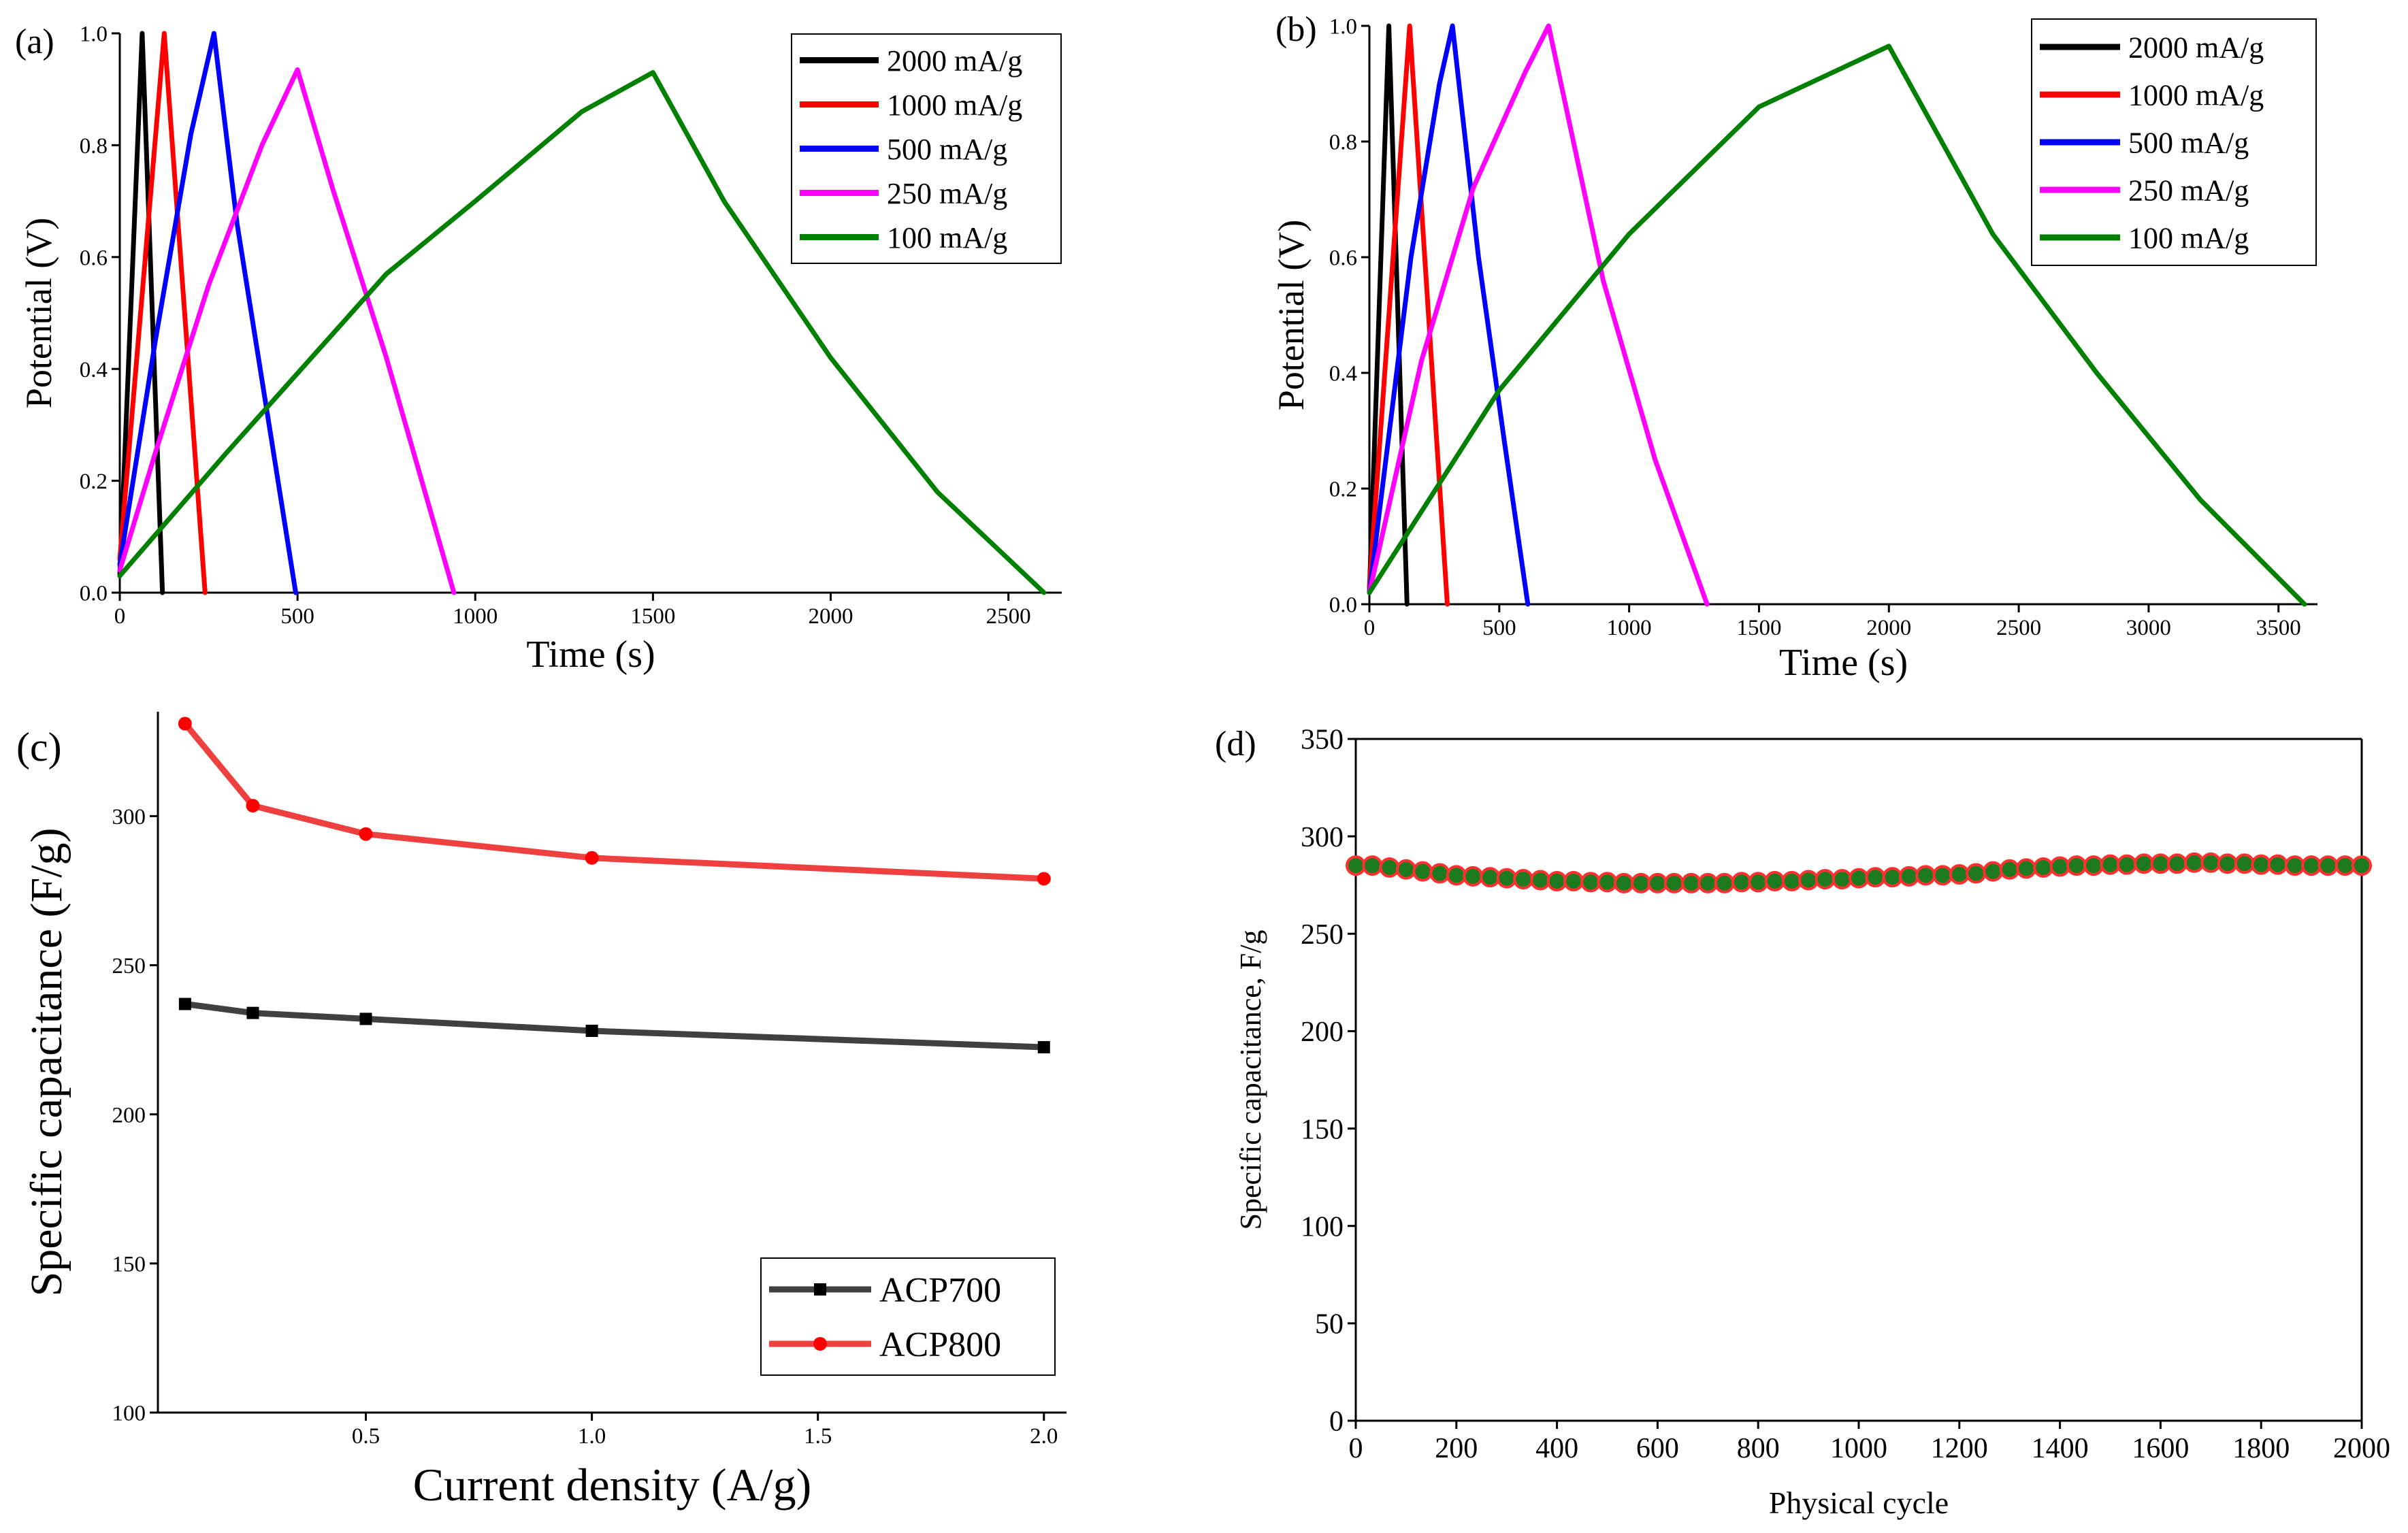  Describe the element at coordinates (1370, 628) in the screenshot. I see `x-tick-label: 0` at that location.